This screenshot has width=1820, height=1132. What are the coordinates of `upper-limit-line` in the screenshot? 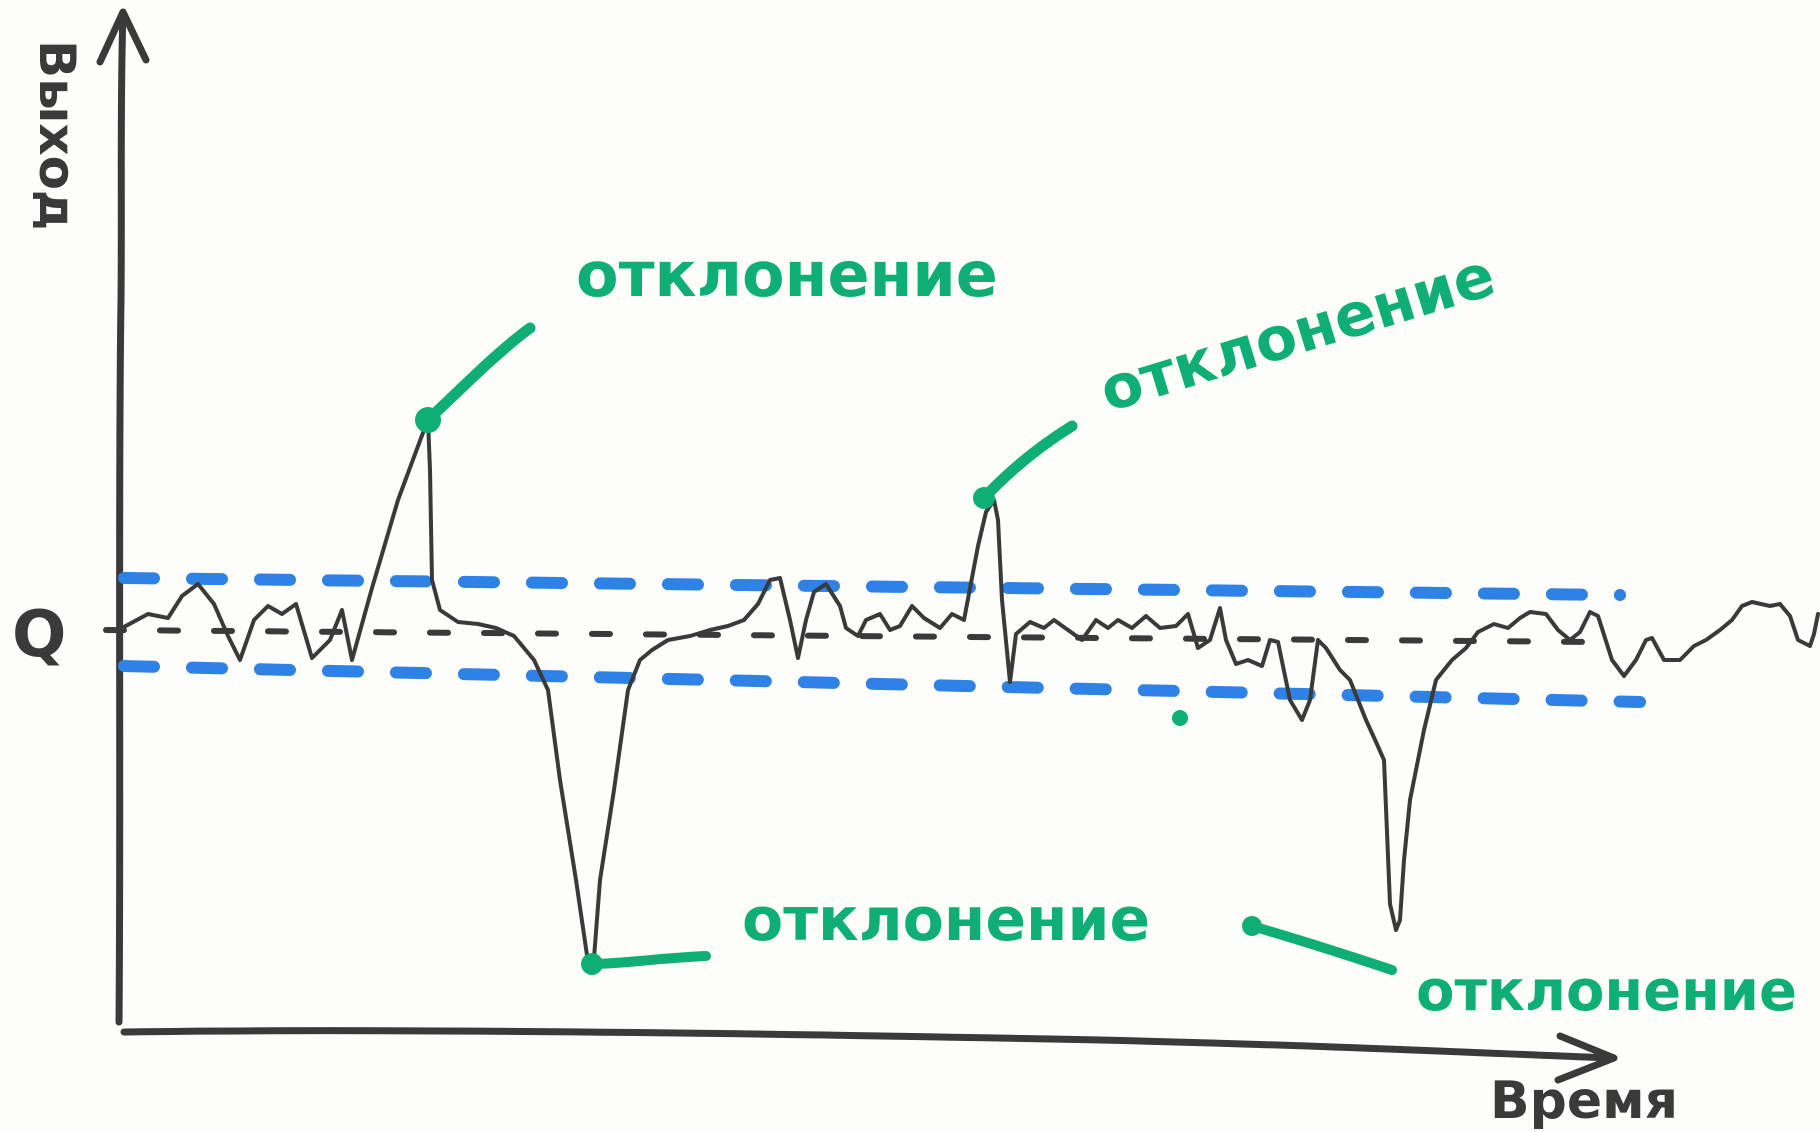 It's located at (872, 586).